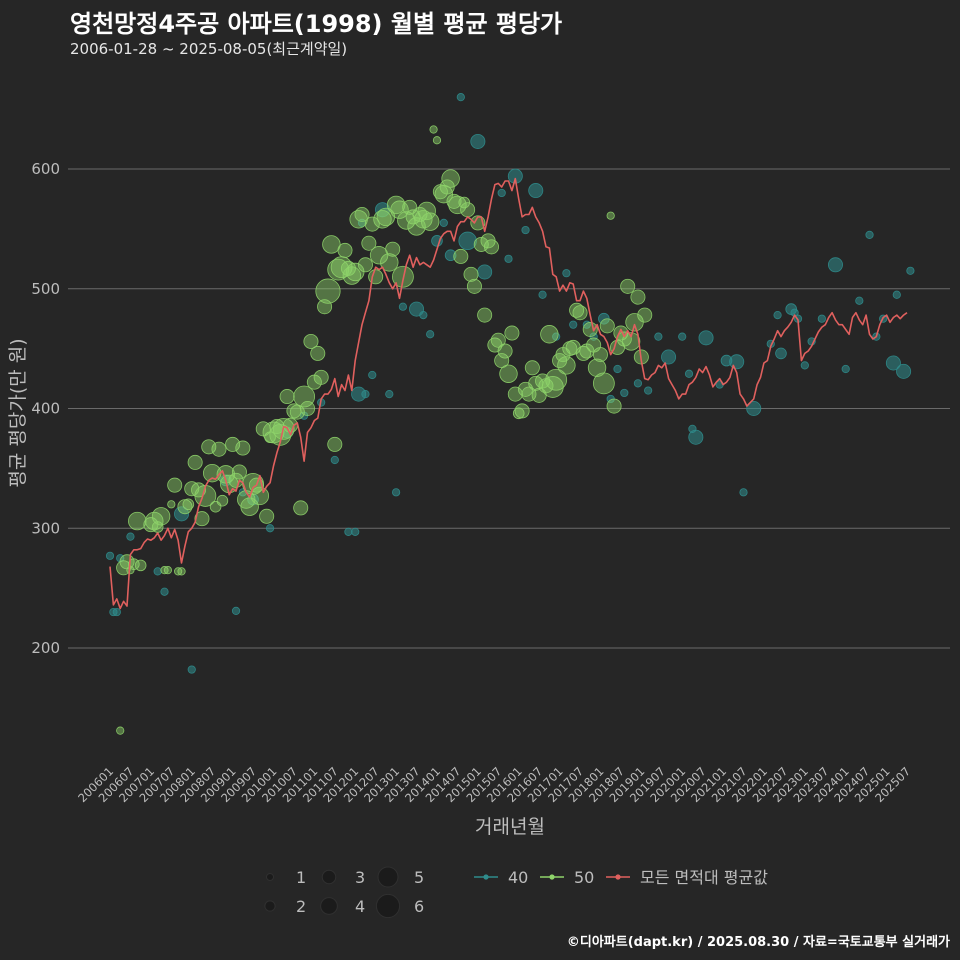 The width and height of the screenshot is (960, 960). What do you see at coordinates (316, 24) in the screenshot?
I see `chart-title: 영천망정4주공 아파트(1998) 월별 평균 평당가` at bounding box center [316, 24].